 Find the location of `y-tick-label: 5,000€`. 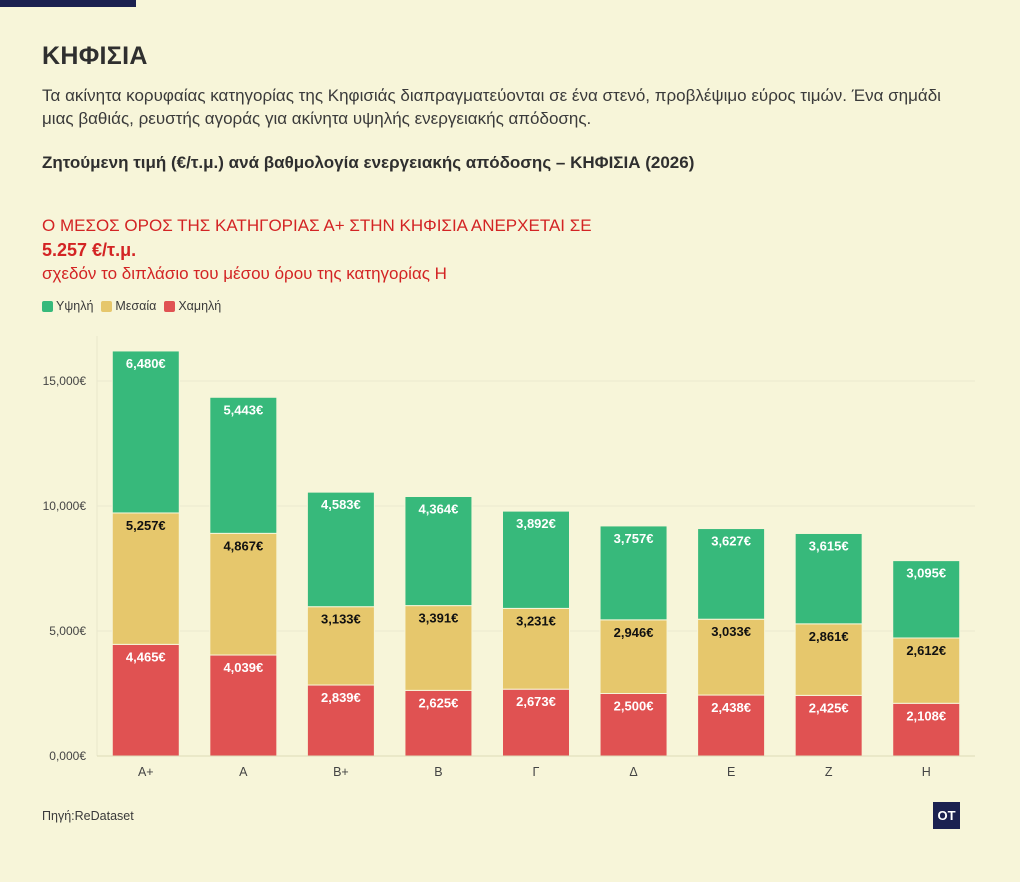

y-tick-label: 5,000€ is located at coordinates (67, 631).